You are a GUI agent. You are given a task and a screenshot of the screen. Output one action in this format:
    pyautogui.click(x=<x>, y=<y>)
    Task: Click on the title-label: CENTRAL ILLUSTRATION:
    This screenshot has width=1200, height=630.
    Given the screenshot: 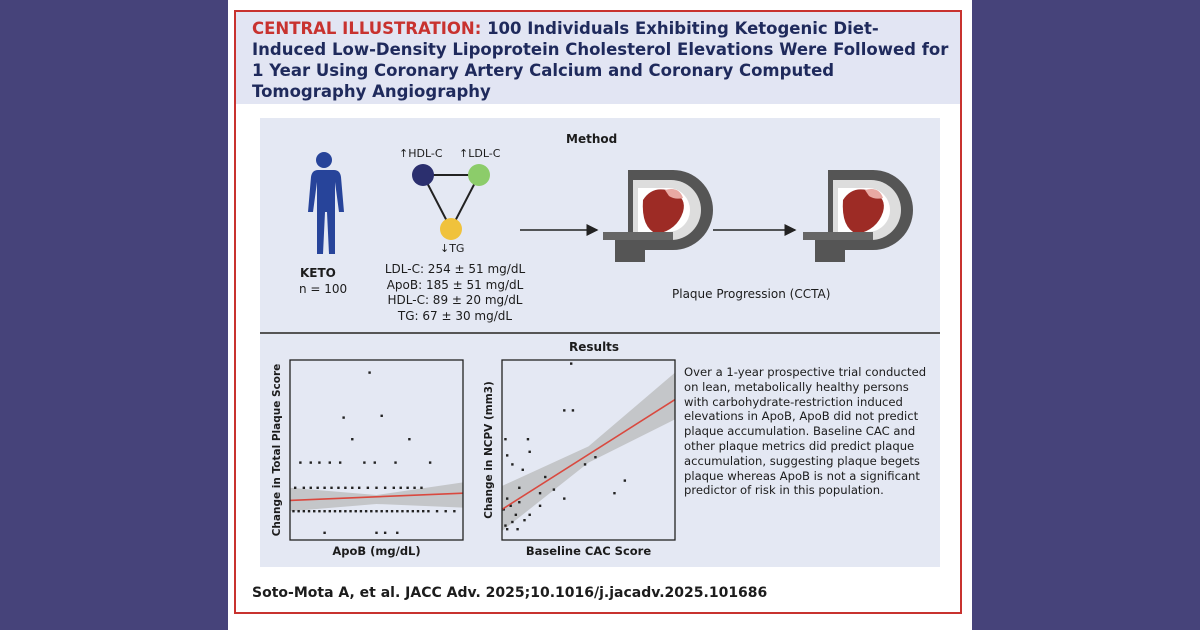 What is the action you would take?
    pyautogui.click(x=367, y=28)
    